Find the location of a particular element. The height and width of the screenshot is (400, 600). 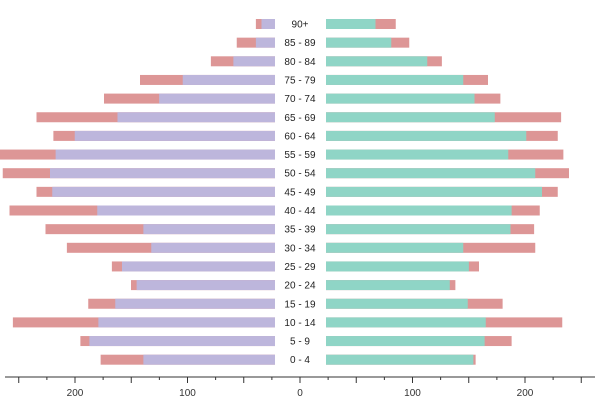

age-group-label: 35 - 39 is located at coordinates (300, 230).